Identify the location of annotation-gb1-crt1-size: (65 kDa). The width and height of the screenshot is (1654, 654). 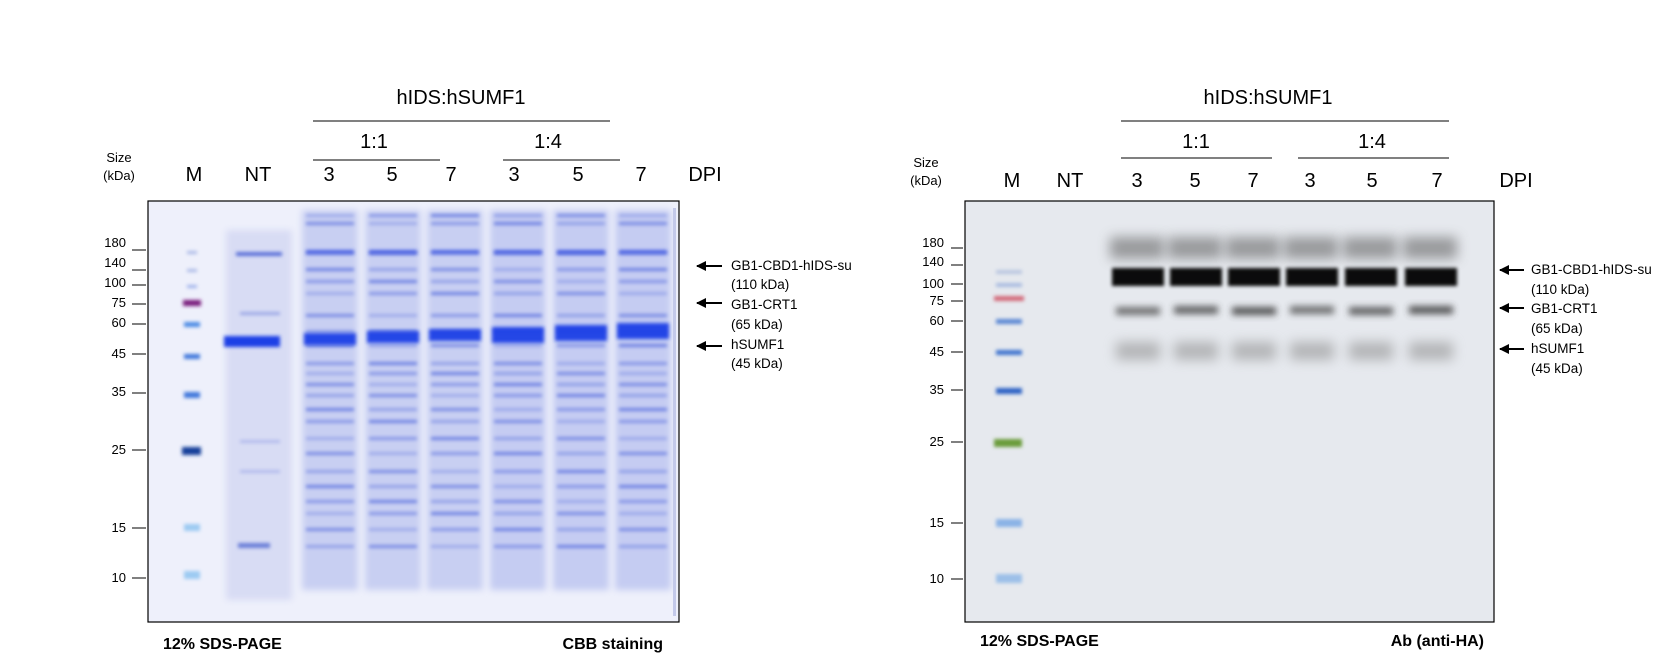
(757, 324).